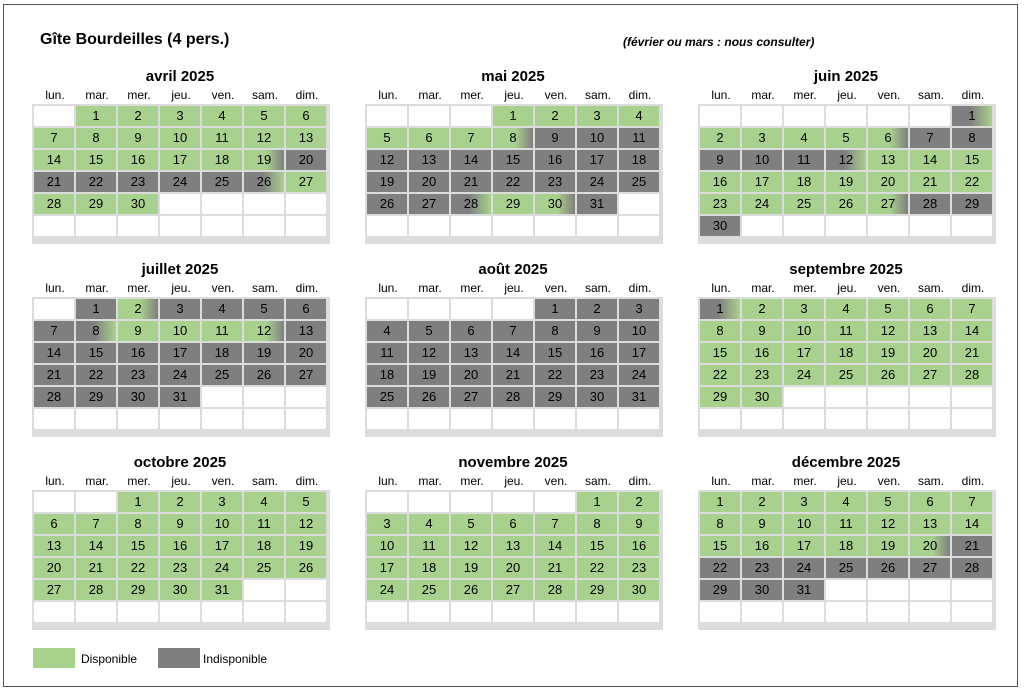 This screenshot has width=1024, height=692. What do you see at coordinates (555, 116) in the screenshot?
I see `day-cell: 2` at bounding box center [555, 116].